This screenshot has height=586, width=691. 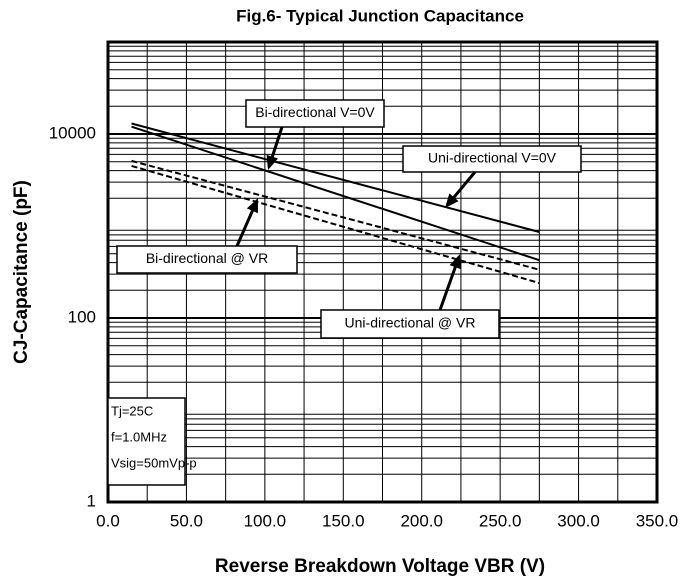 I want to click on note-line: Vsig=50mVp-p, so click(x=154, y=462).